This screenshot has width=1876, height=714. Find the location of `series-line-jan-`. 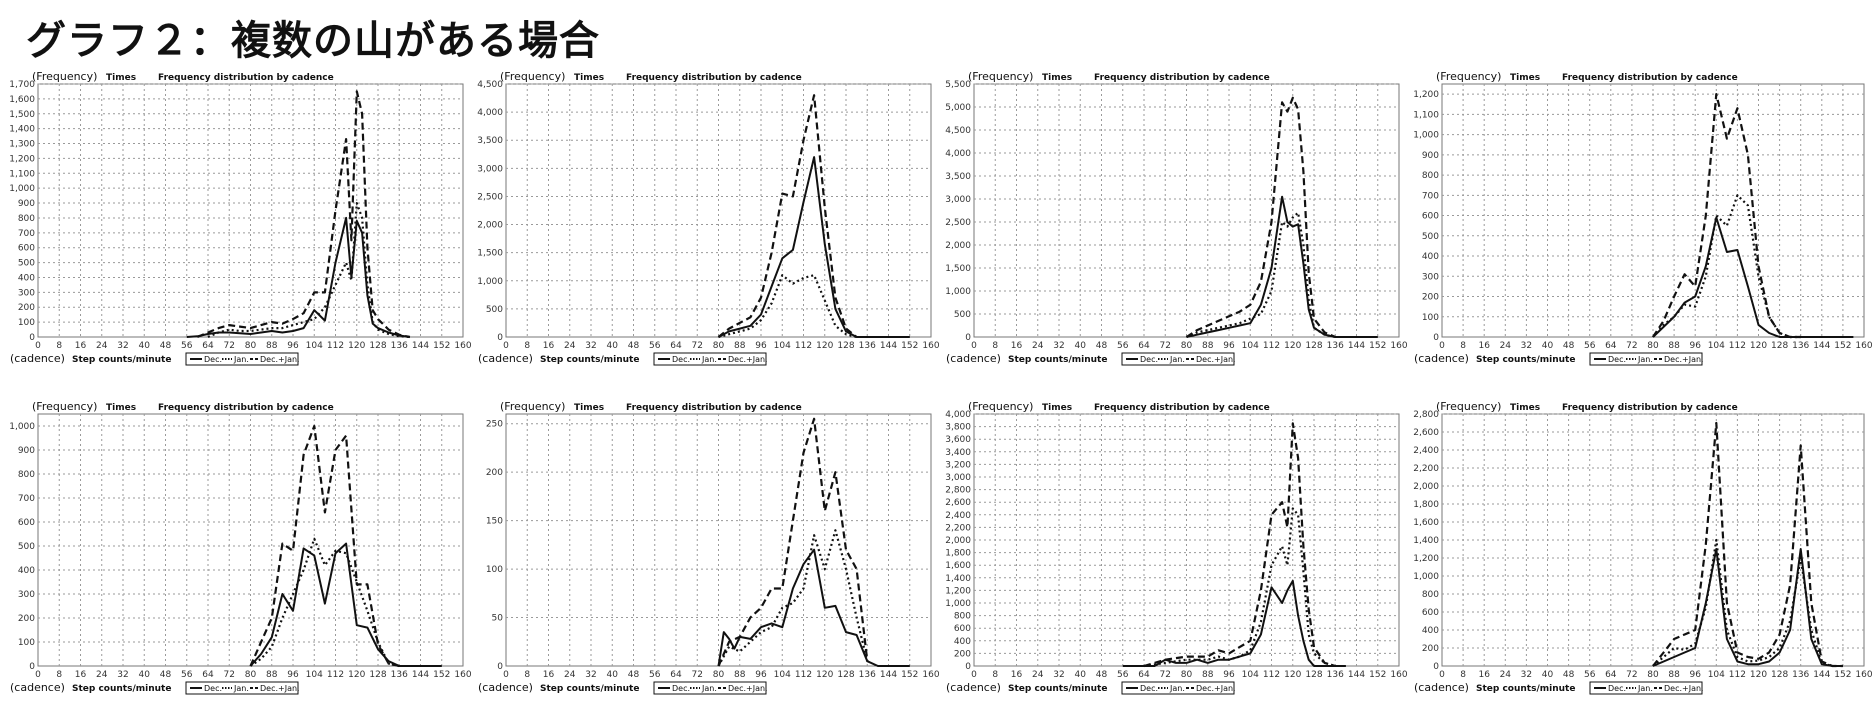

series-line-jan- is located at coordinates (793, 598).